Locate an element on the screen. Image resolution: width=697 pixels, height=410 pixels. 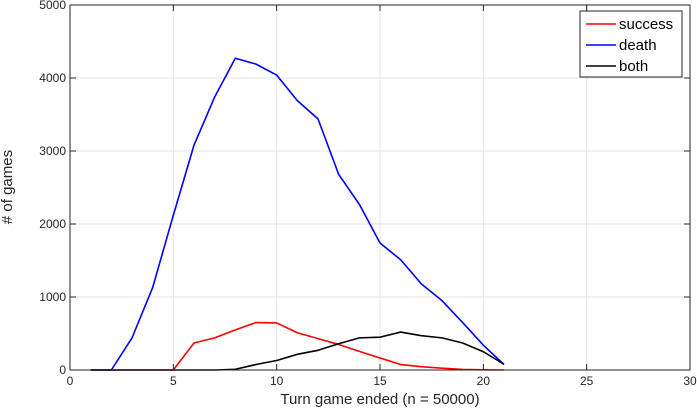
x-tick-label: 5 is located at coordinates (173, 381).